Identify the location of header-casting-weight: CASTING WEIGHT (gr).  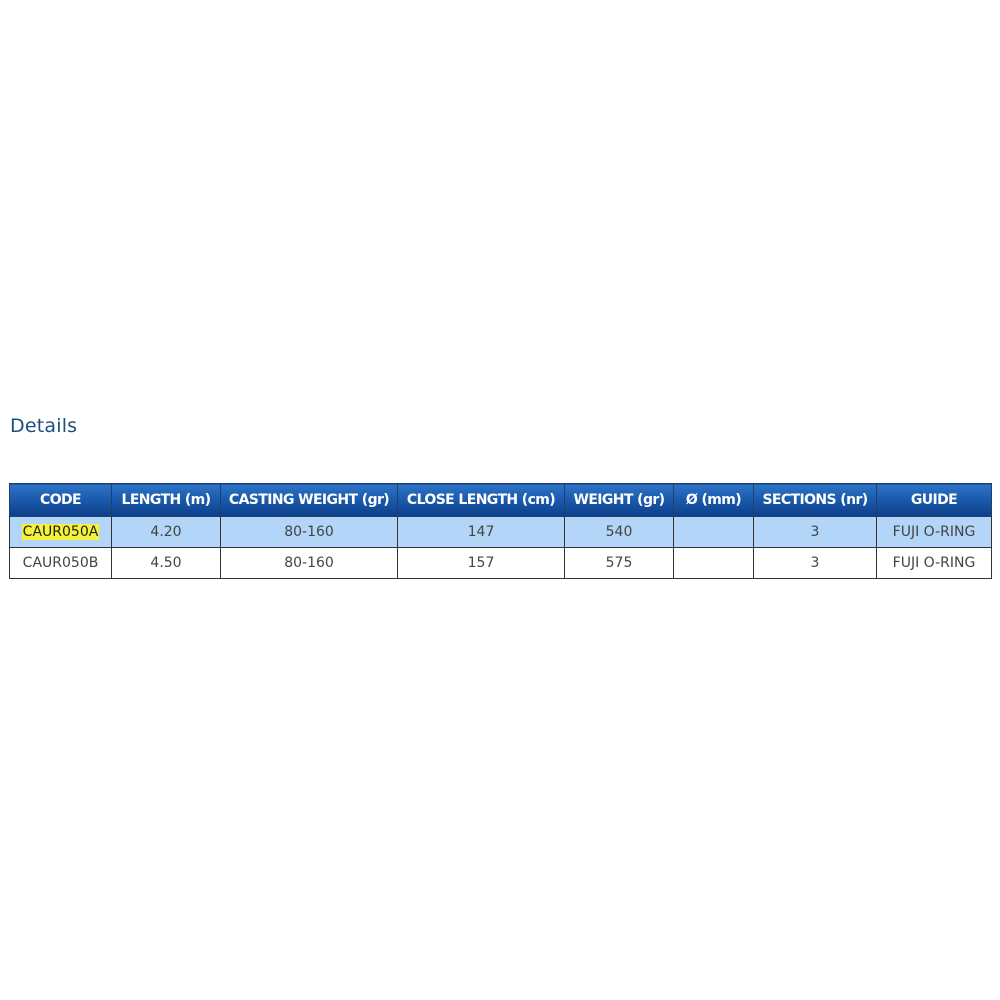
(309, 500).